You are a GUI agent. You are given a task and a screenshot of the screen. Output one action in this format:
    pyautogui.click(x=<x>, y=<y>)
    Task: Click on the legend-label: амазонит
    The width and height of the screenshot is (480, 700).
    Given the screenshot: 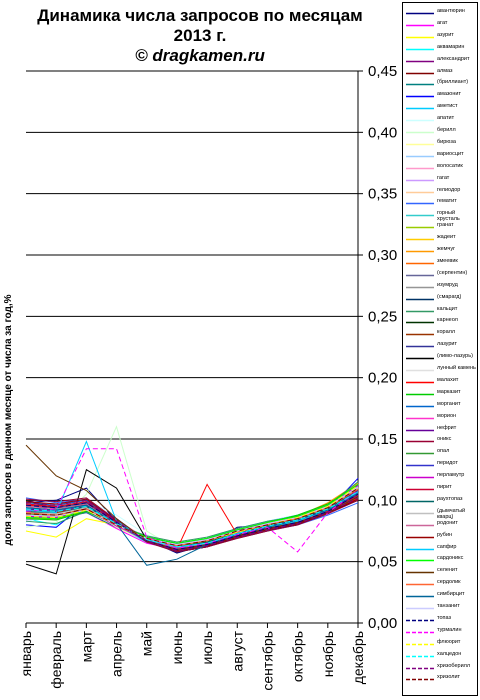 What is the action you would take?
    pyautogui.click(x=449, y=94)
    